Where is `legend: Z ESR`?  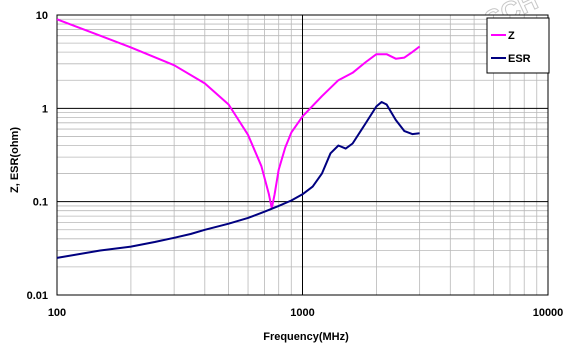
legend: Z ESR is located at coordinates (518, 45).